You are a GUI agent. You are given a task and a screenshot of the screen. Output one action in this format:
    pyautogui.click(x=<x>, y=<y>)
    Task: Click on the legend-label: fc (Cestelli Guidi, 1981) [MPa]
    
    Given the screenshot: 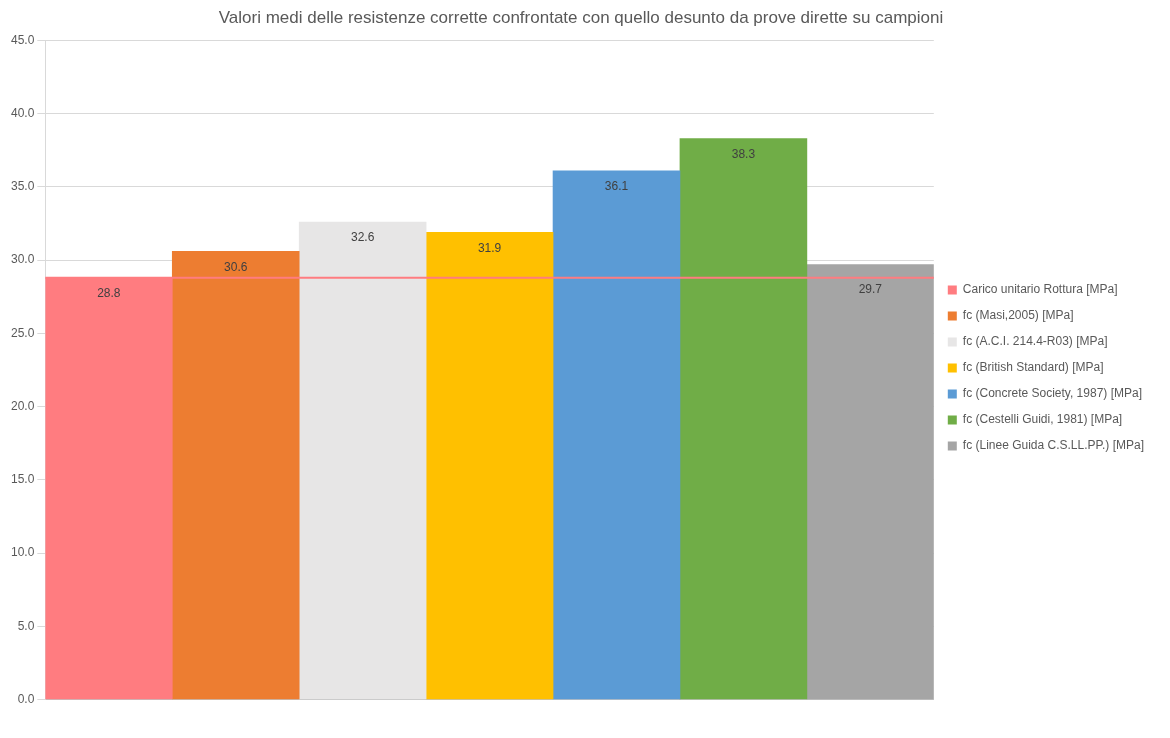 What is the action you would take?
    pyautogui.click(x=1042, y=419)
    